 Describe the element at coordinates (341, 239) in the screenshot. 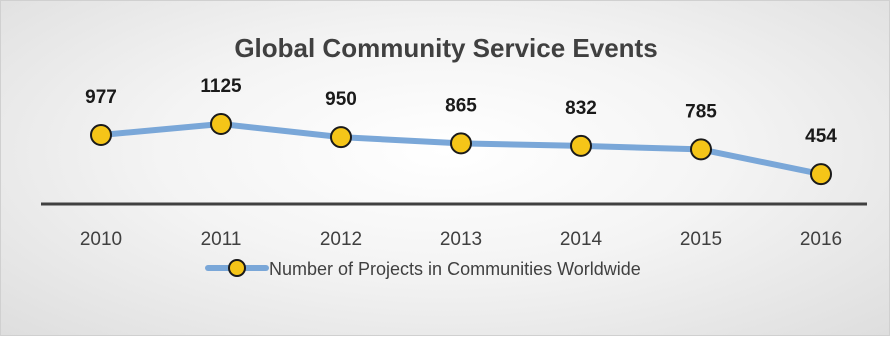

I see `x-tick-label: 2012` at that location.